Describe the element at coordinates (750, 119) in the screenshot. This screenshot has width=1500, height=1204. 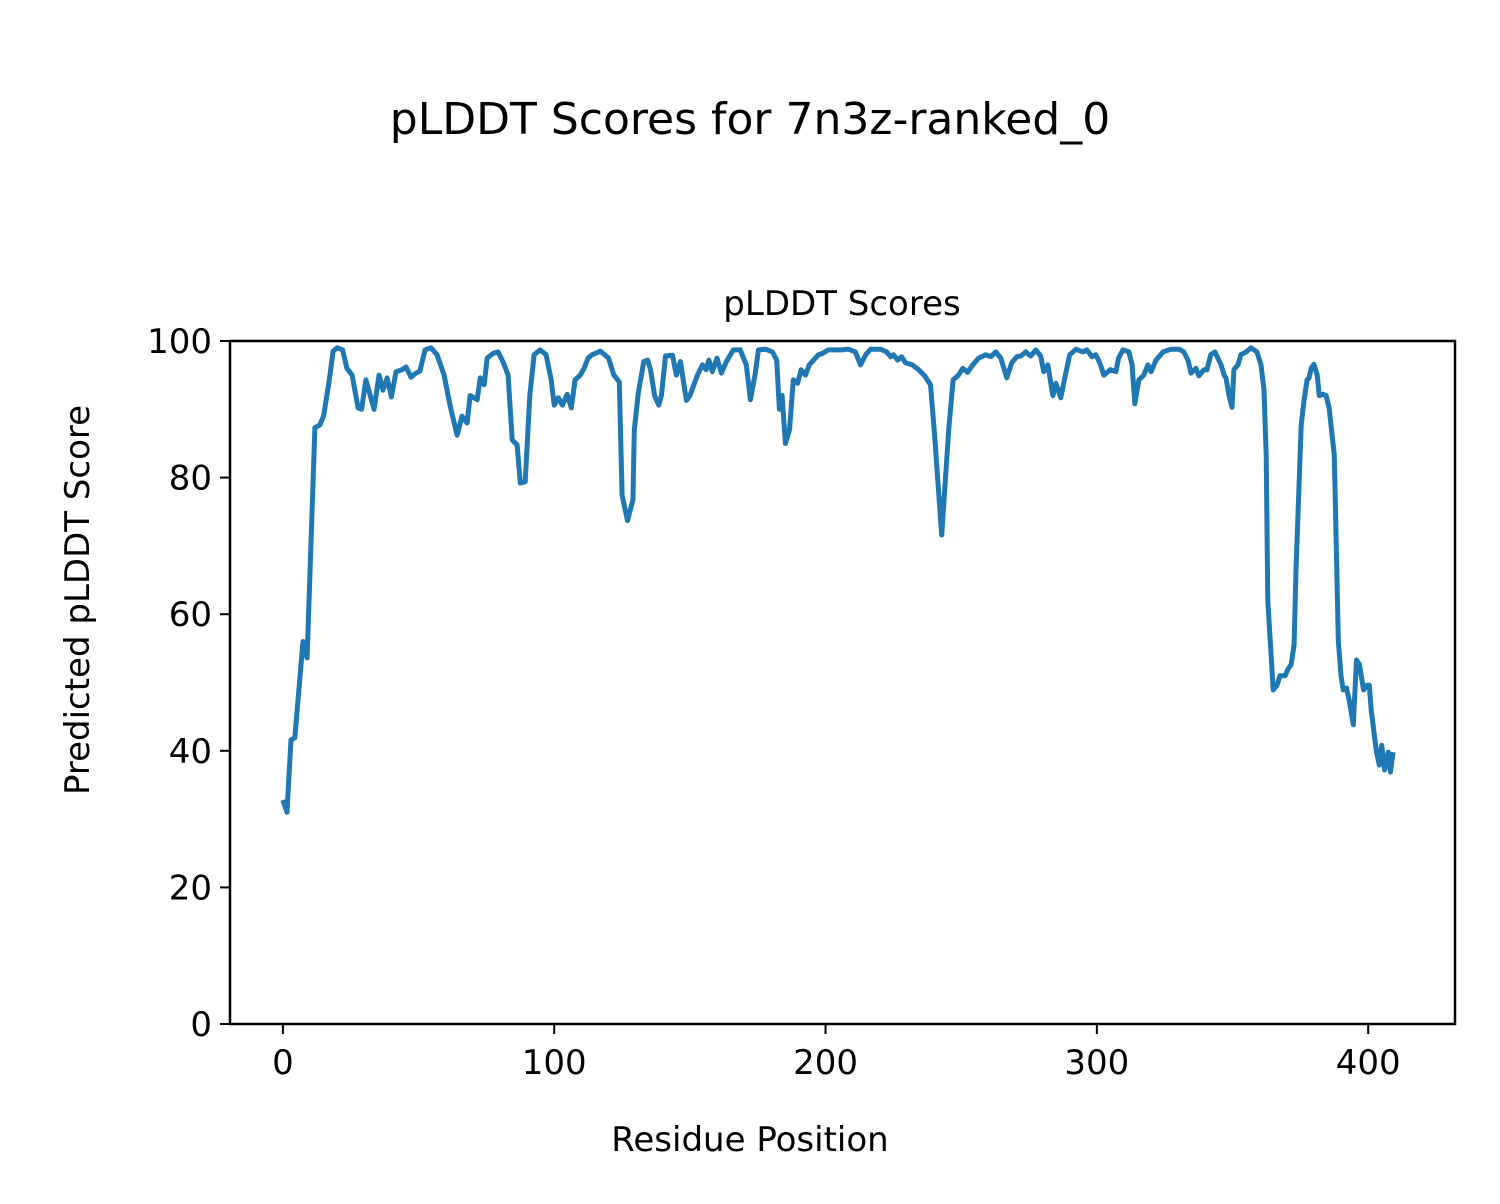
I see `figure-title: pLDDT Scores for 7n3z-ranked_0` at that location.